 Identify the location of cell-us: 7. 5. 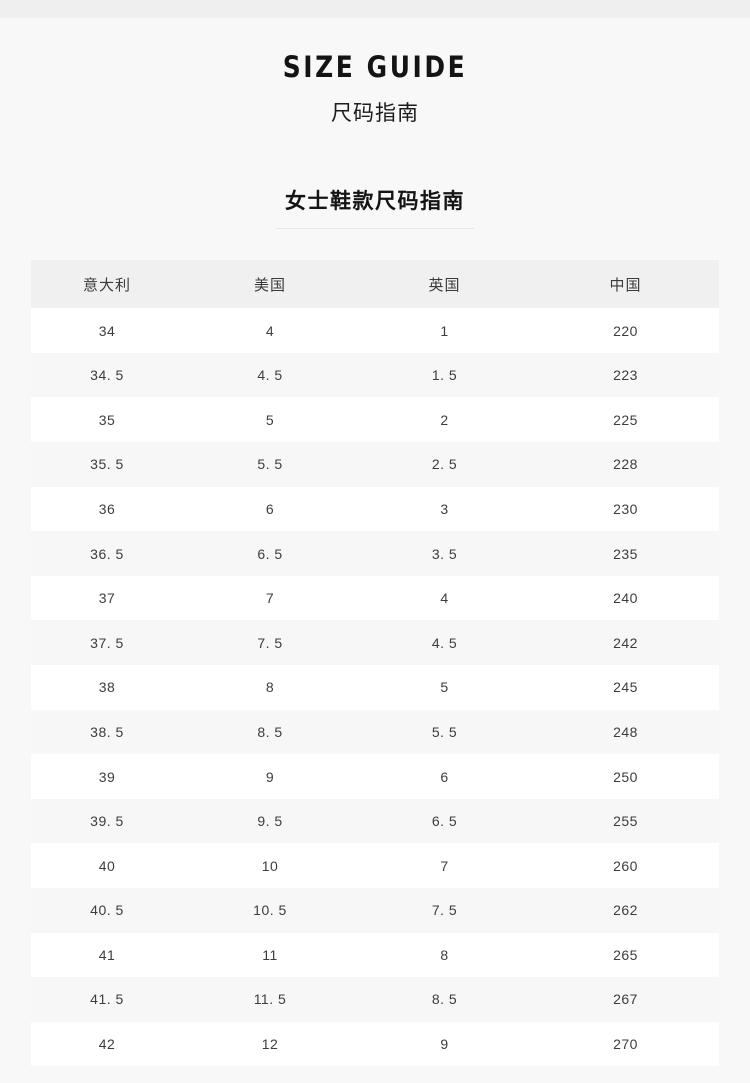
(270, 642).